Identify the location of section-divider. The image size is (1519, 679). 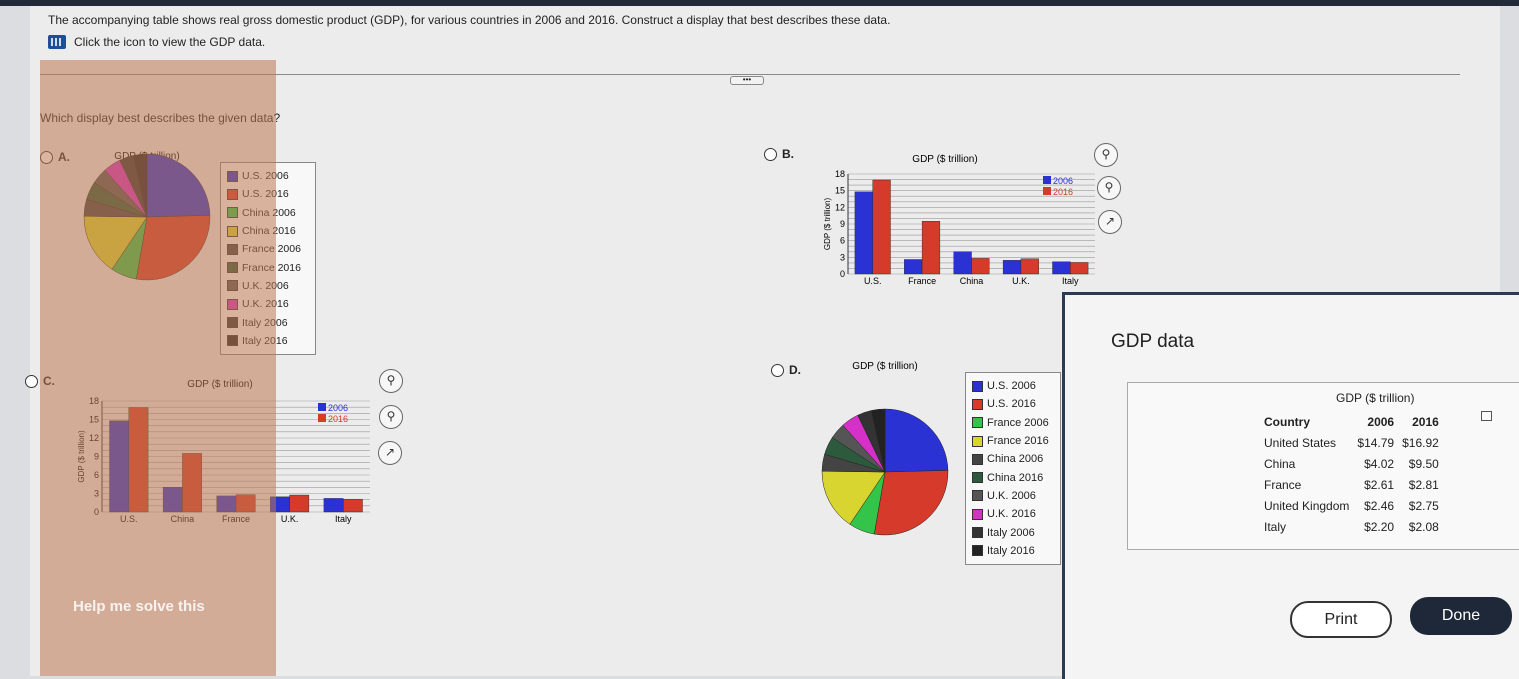
(750, 74).